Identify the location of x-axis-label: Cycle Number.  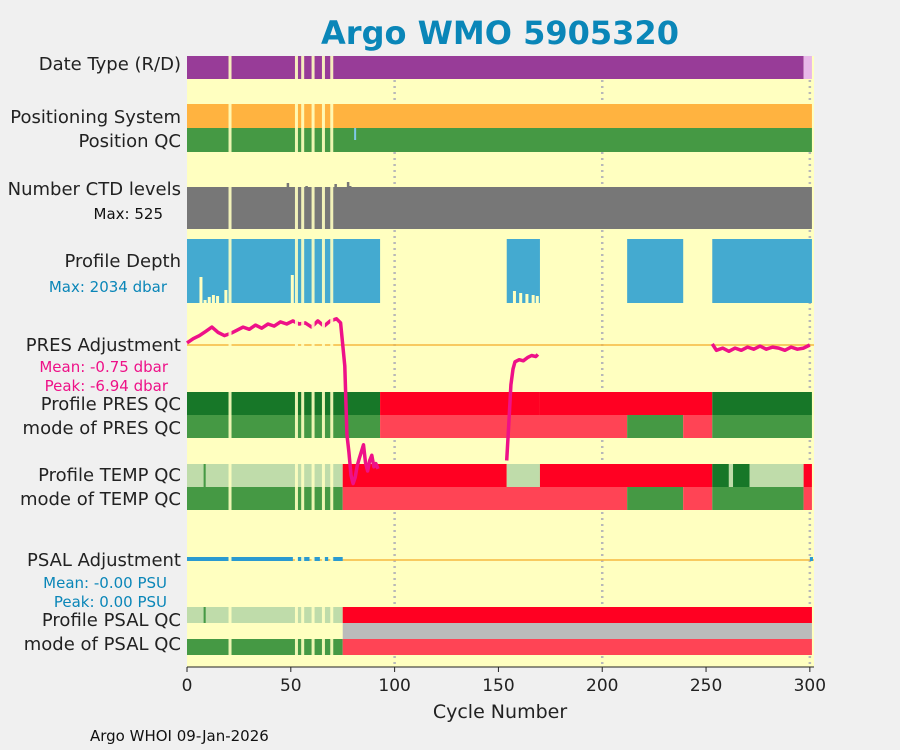
(500, 712).